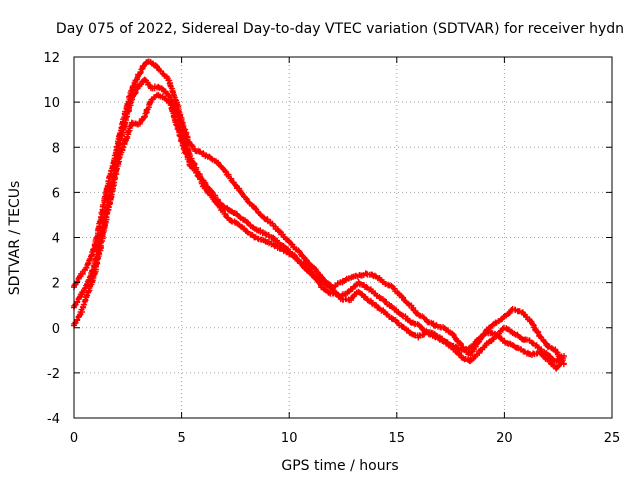 The width and height of the screenshot is (640, 480). I want to click on y-tick-label: 0, so click(56, 329).